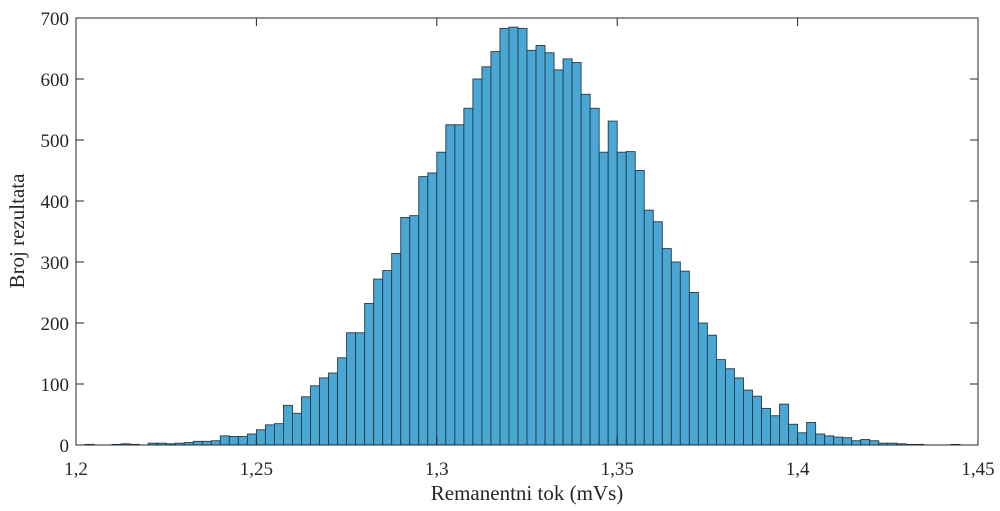 The width and height of the screenshot is (1000, 511). What do you see at coordinates (55, 202) in the screenshot?
I see `y-tick-label: 400` at bounding box center [55, 202].